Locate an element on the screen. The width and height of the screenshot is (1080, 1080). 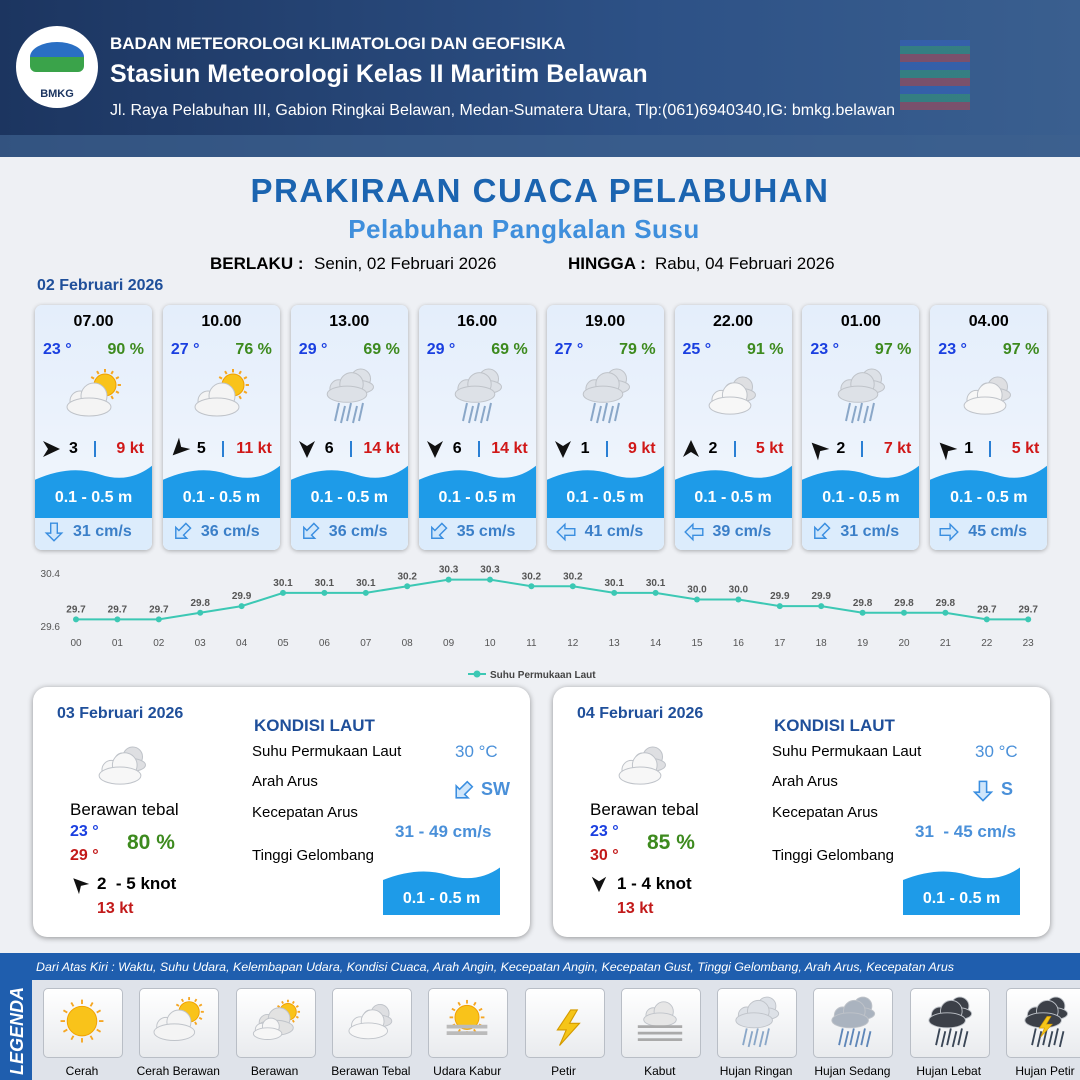
legend-item: Kabut is located at coordinates (660, 1071).